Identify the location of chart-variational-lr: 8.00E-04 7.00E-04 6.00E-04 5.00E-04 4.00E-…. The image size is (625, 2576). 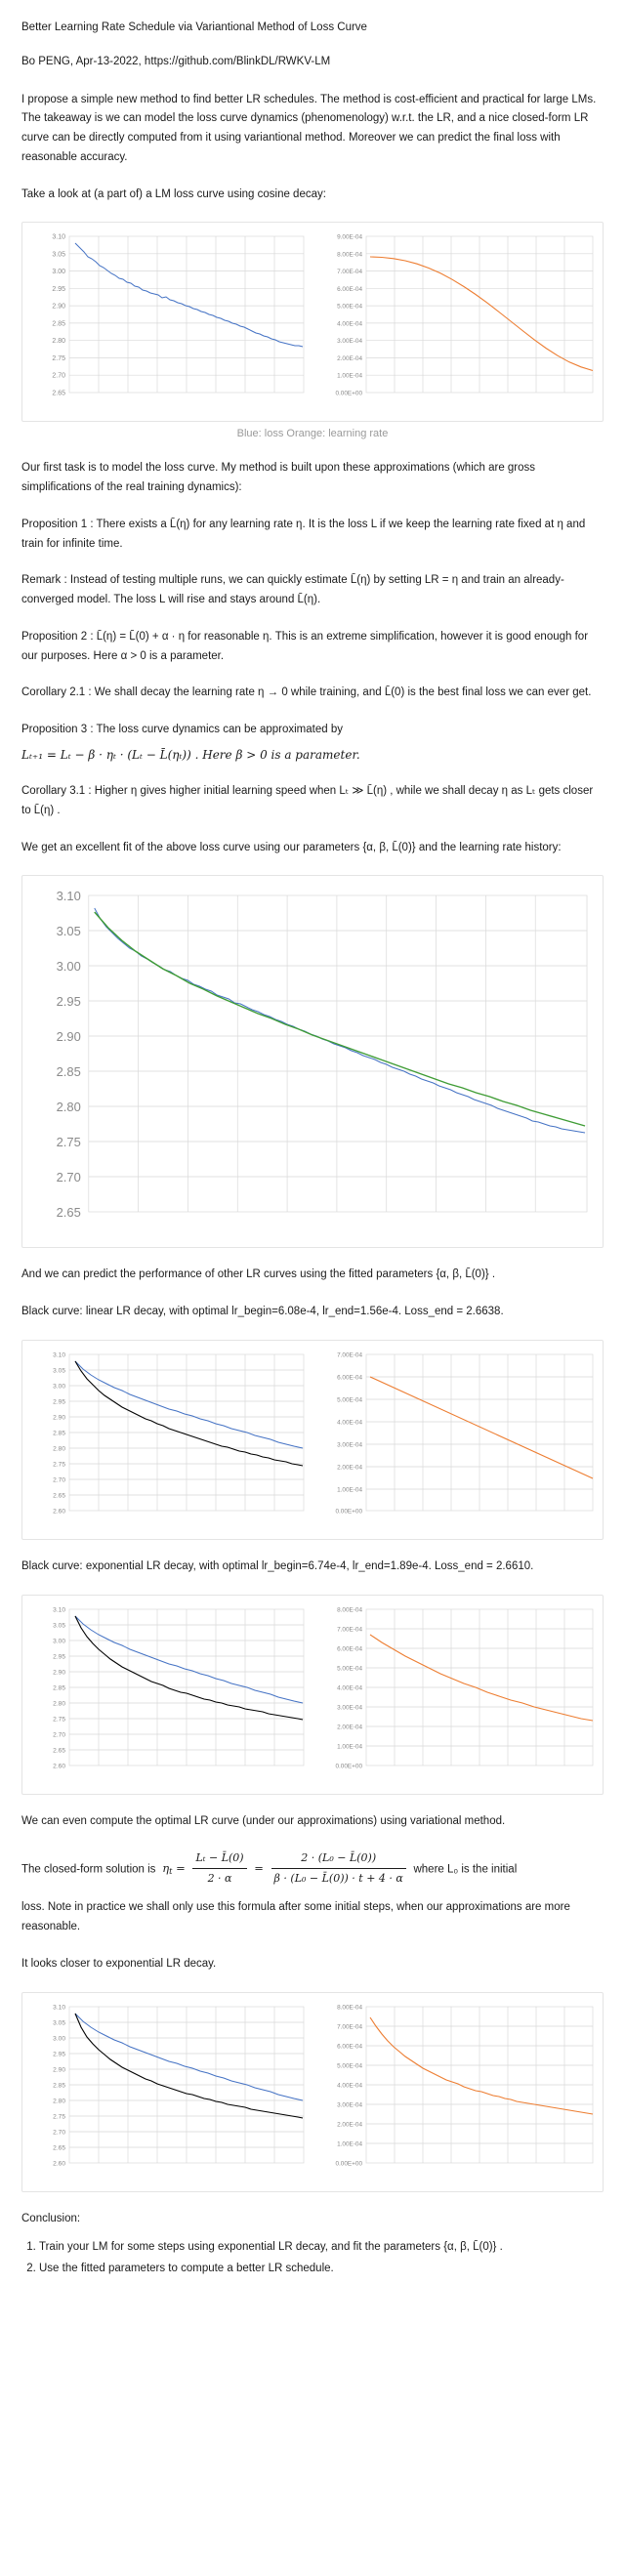
(457, 2092).